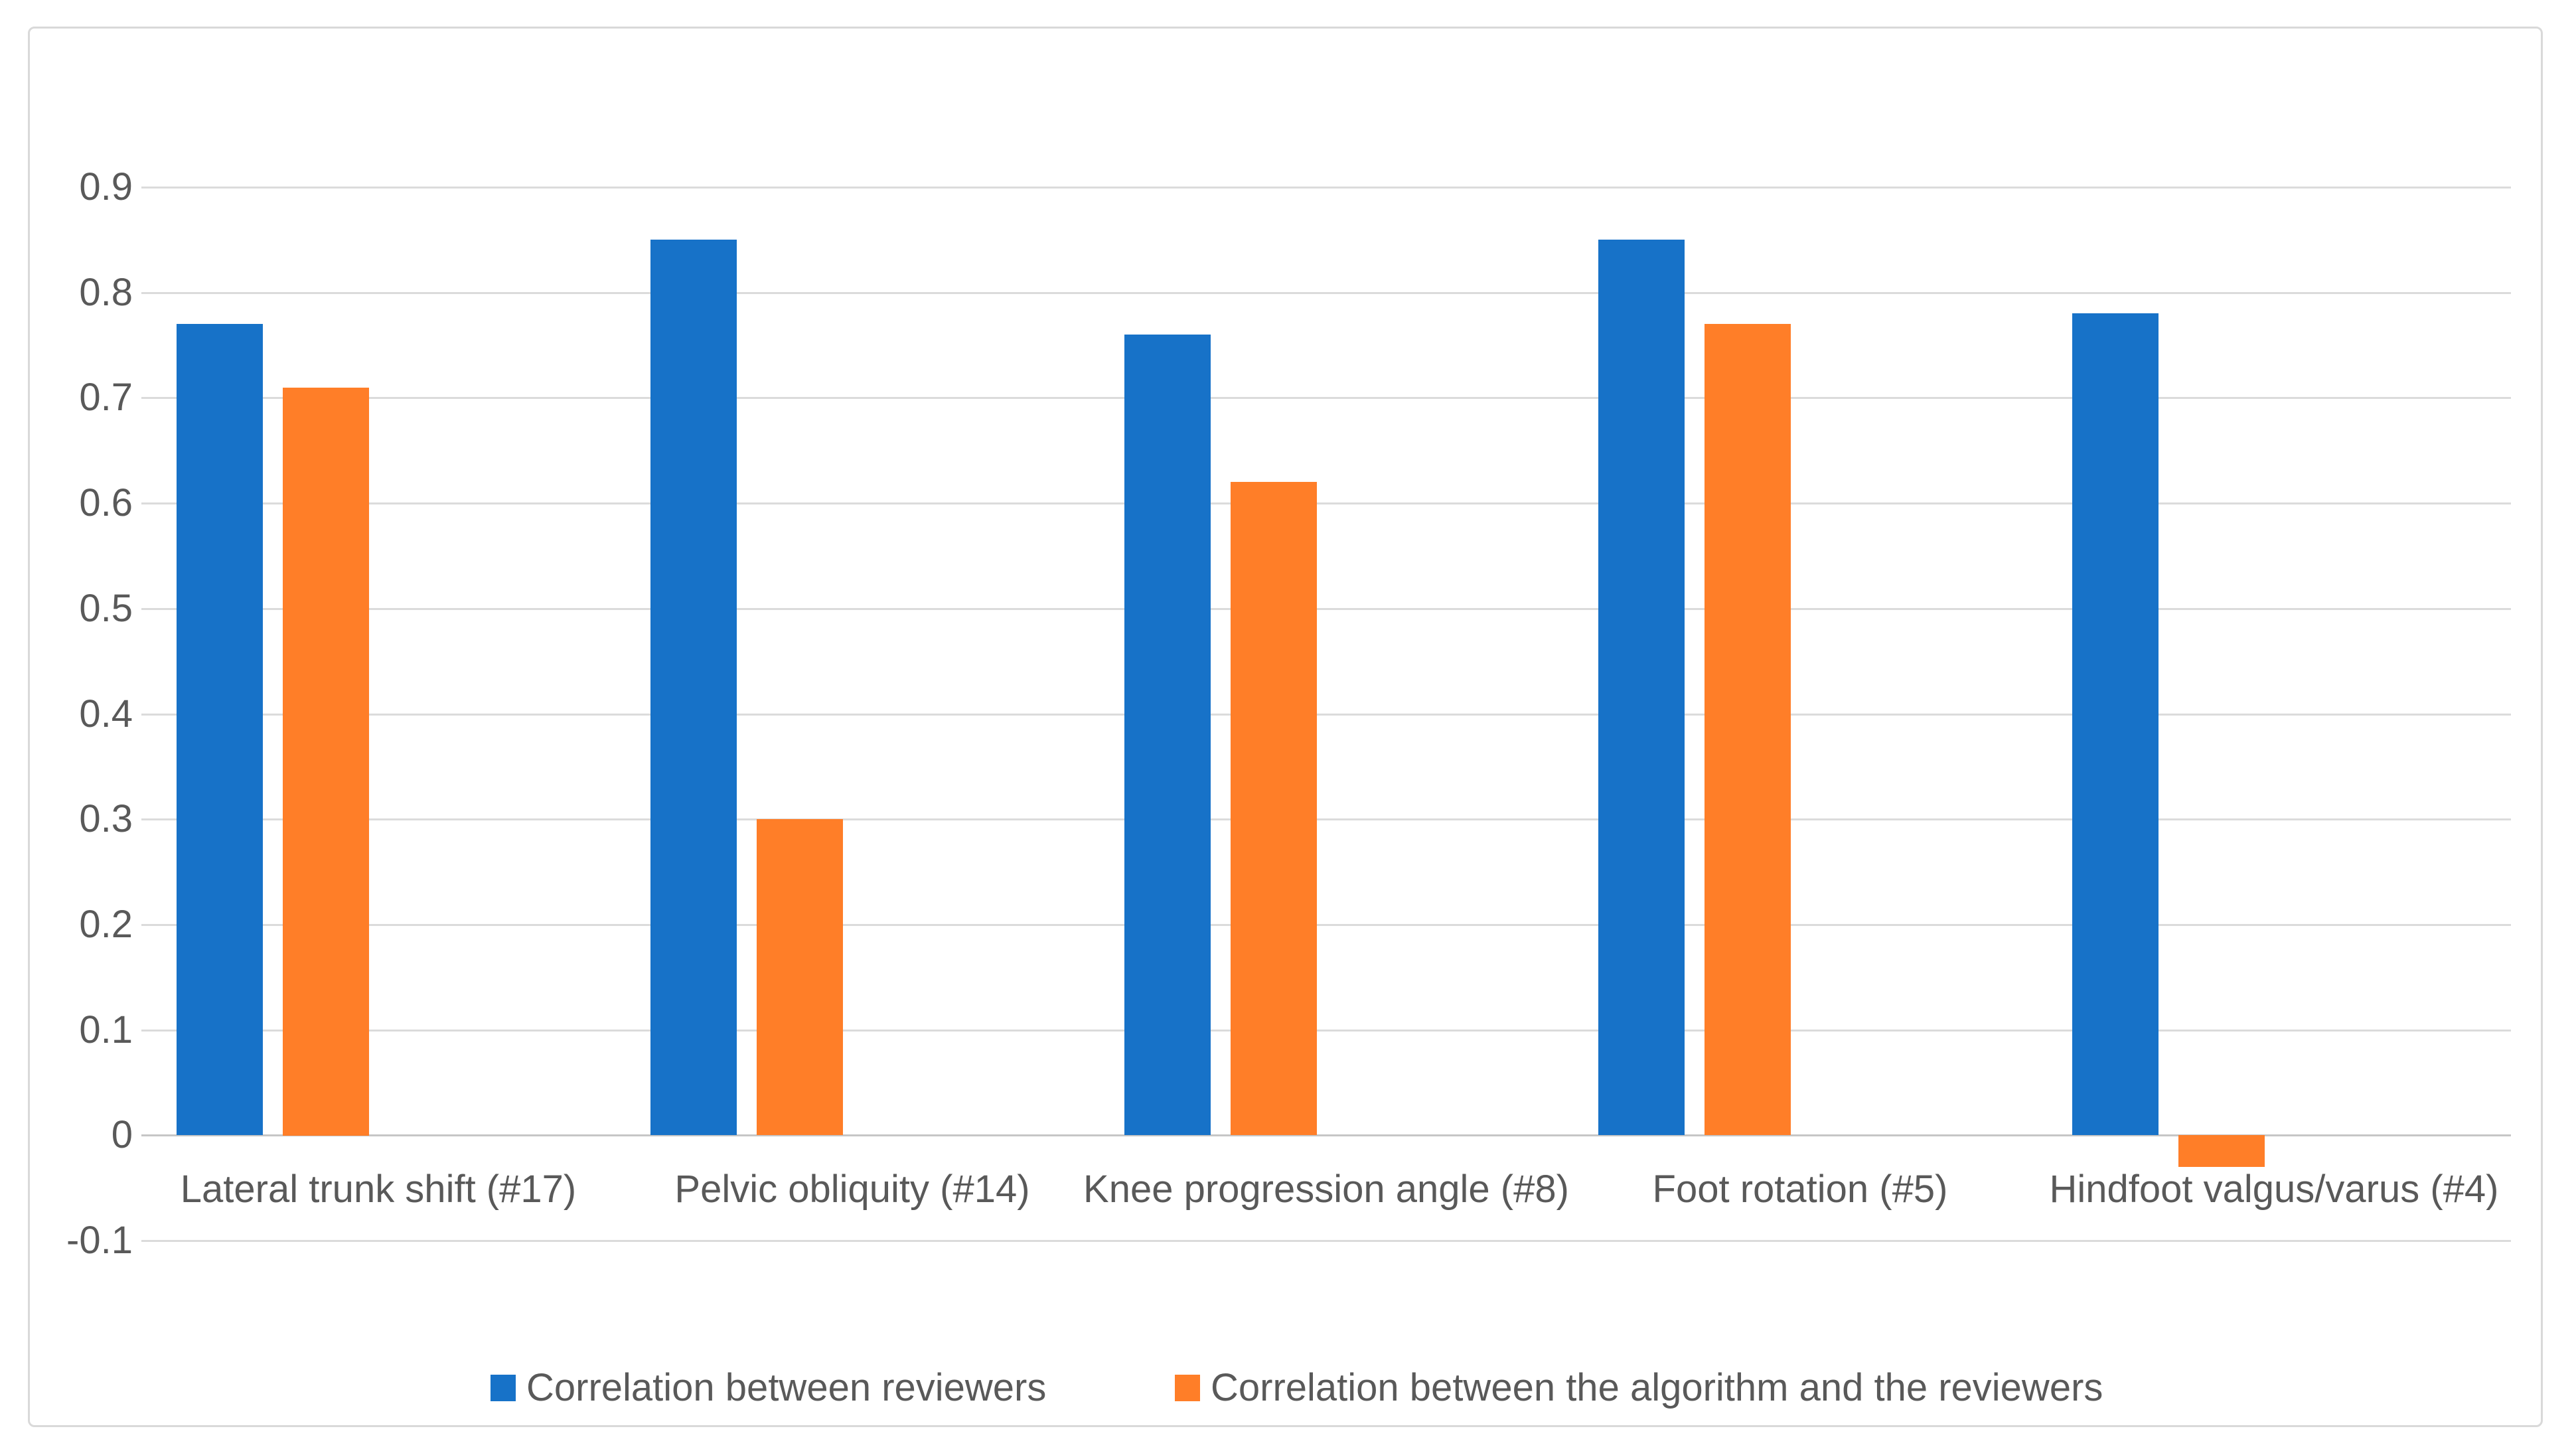 The image size is (2576, 1455). I want to click on bar-series1-cat3, so click(1168, 735).